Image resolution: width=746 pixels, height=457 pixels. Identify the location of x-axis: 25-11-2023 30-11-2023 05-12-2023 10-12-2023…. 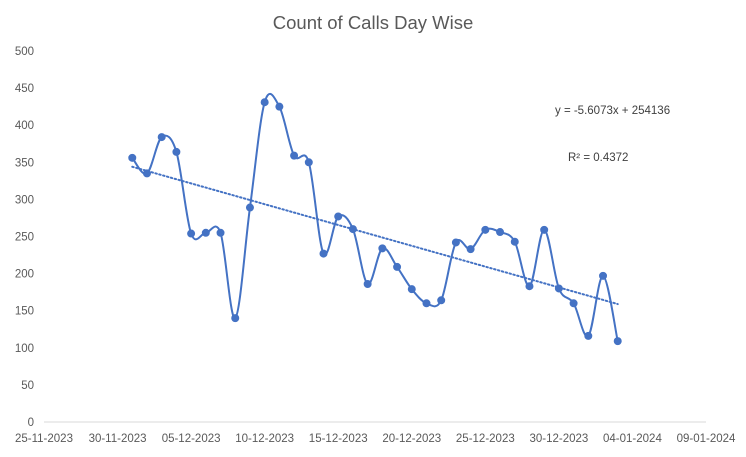
(375, 439).